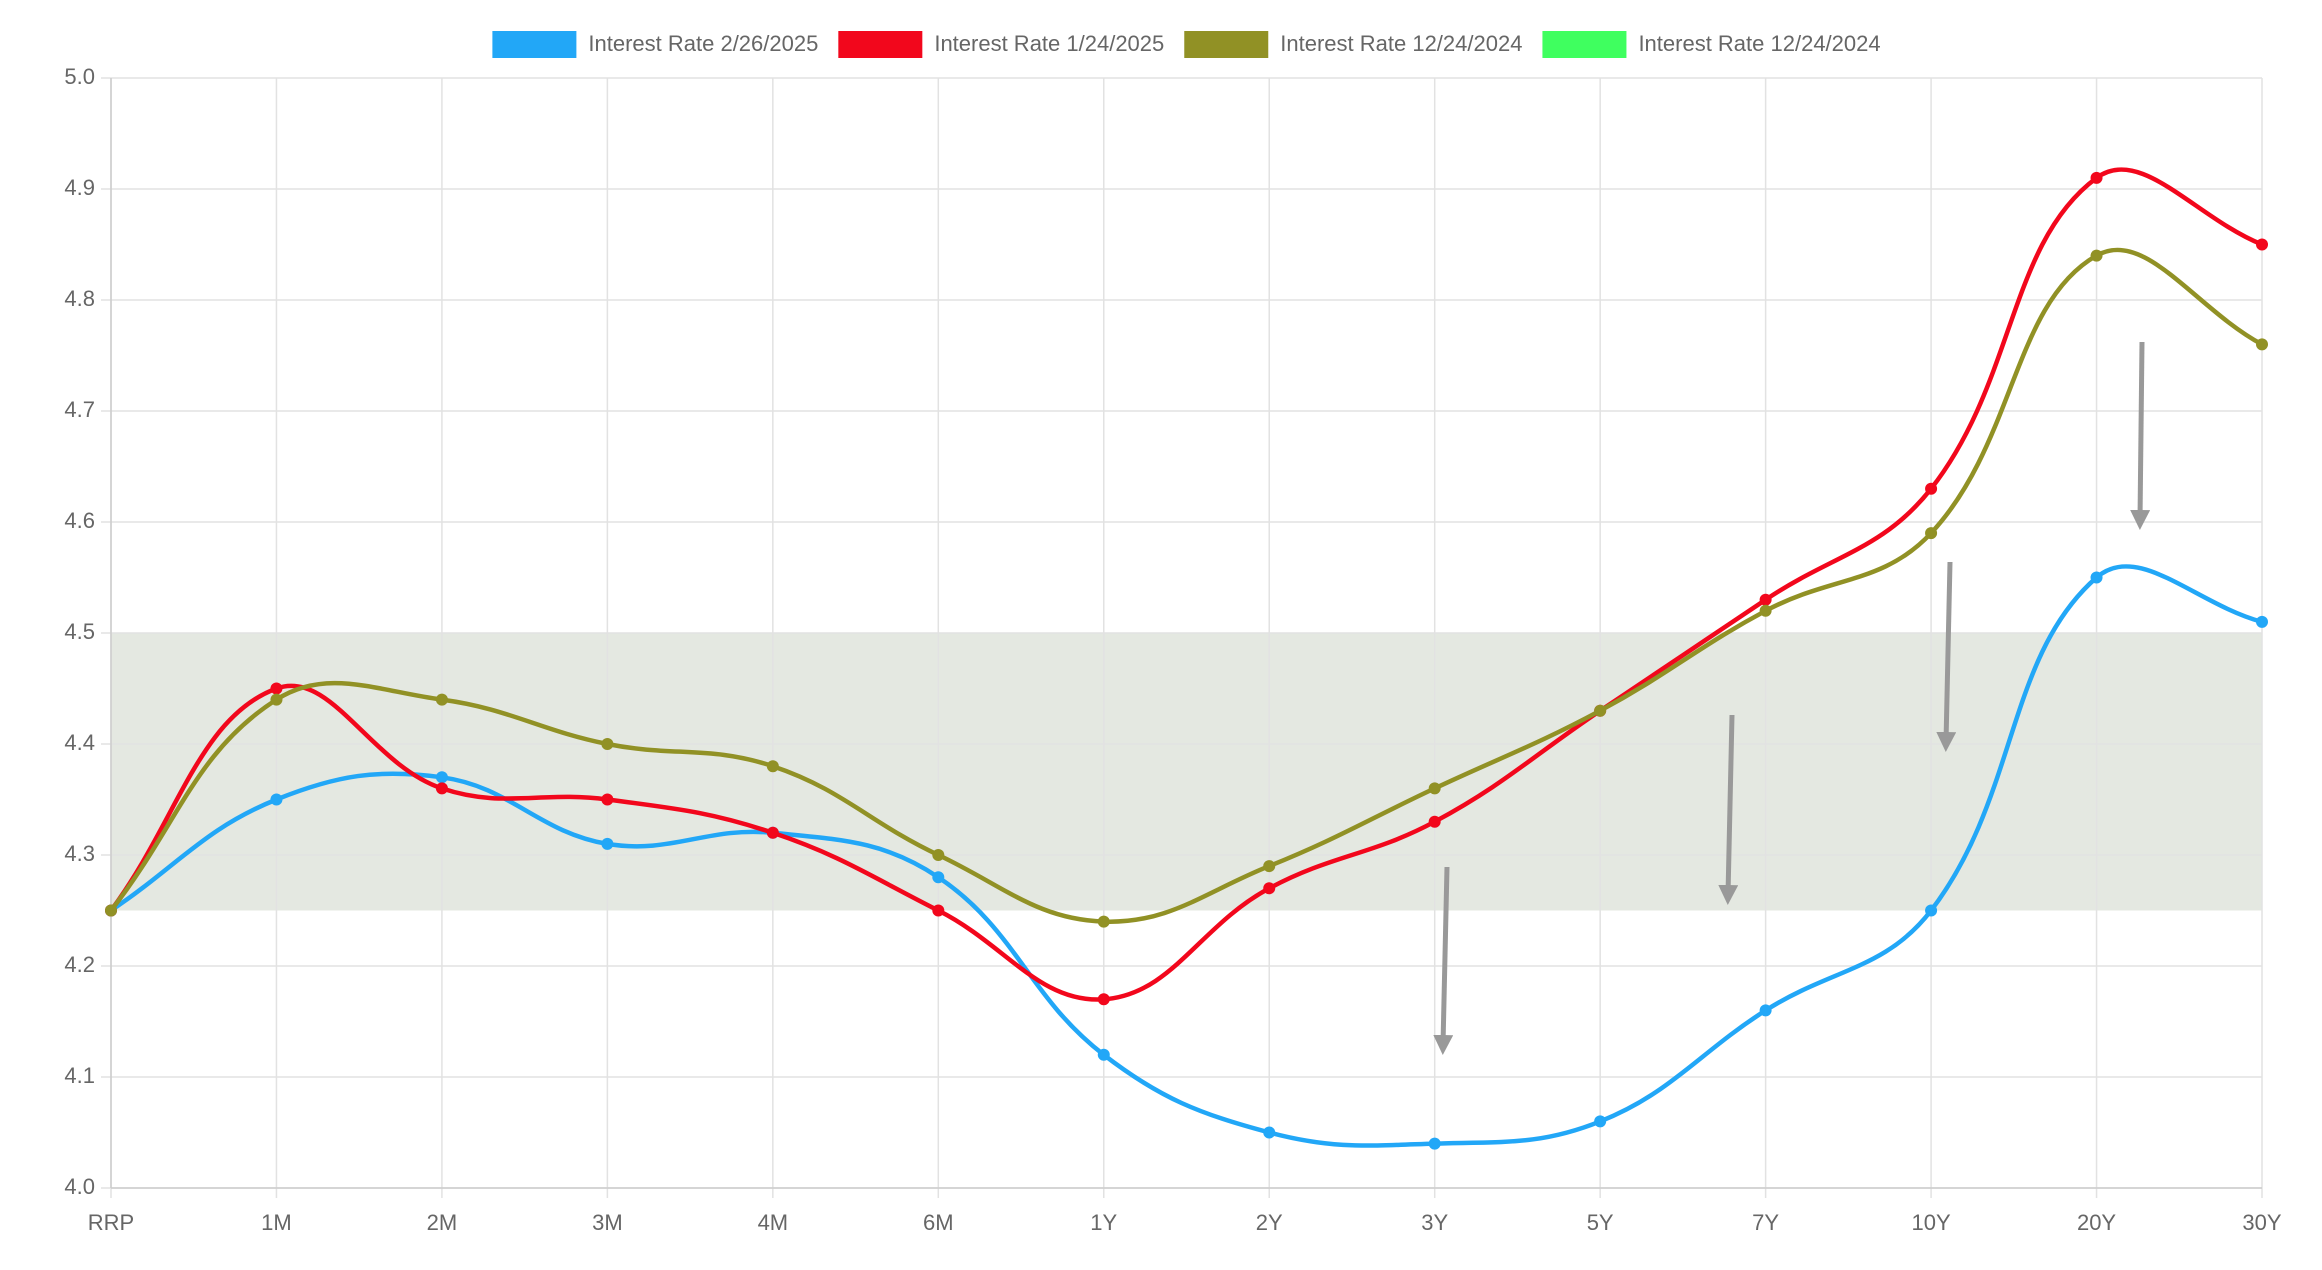  I want to click on legend-label: Interest Rate 1/24/2025, so click(1049, 43).